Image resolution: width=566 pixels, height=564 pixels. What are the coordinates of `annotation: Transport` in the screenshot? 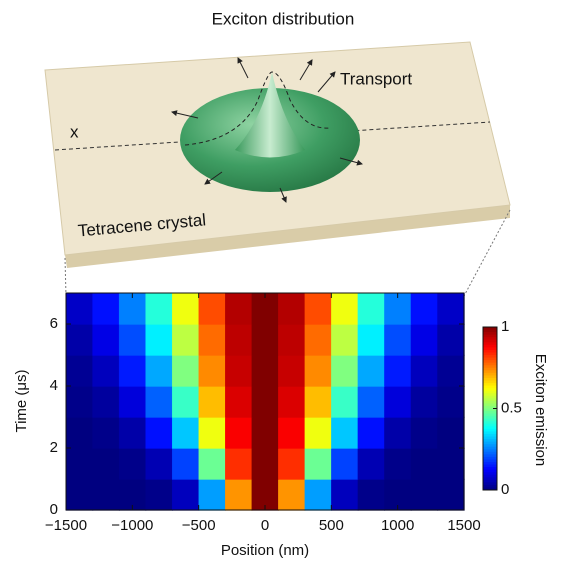 It's located at (376, 78).